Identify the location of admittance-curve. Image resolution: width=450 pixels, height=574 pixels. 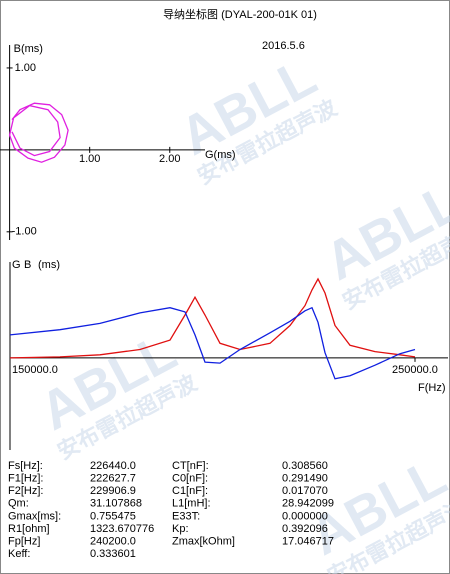
(38, 132).